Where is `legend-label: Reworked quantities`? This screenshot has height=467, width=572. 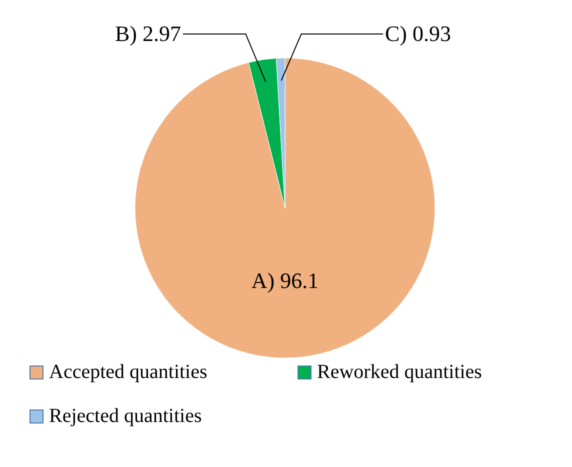 legend-label: Reworked quantities is located at coordinates (399, 372).